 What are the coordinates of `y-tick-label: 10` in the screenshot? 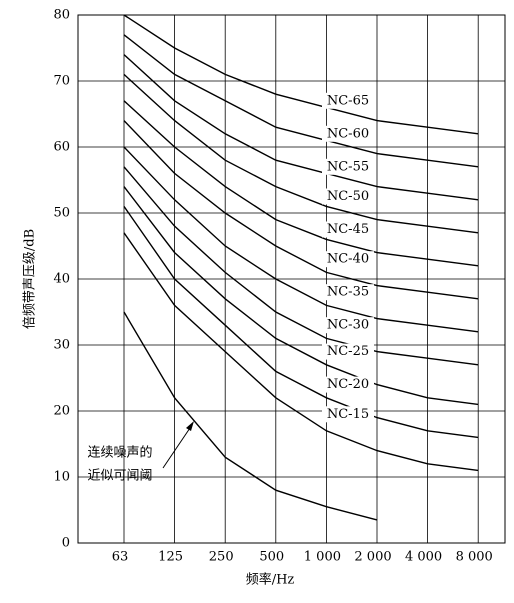 It's located at (61, 477).